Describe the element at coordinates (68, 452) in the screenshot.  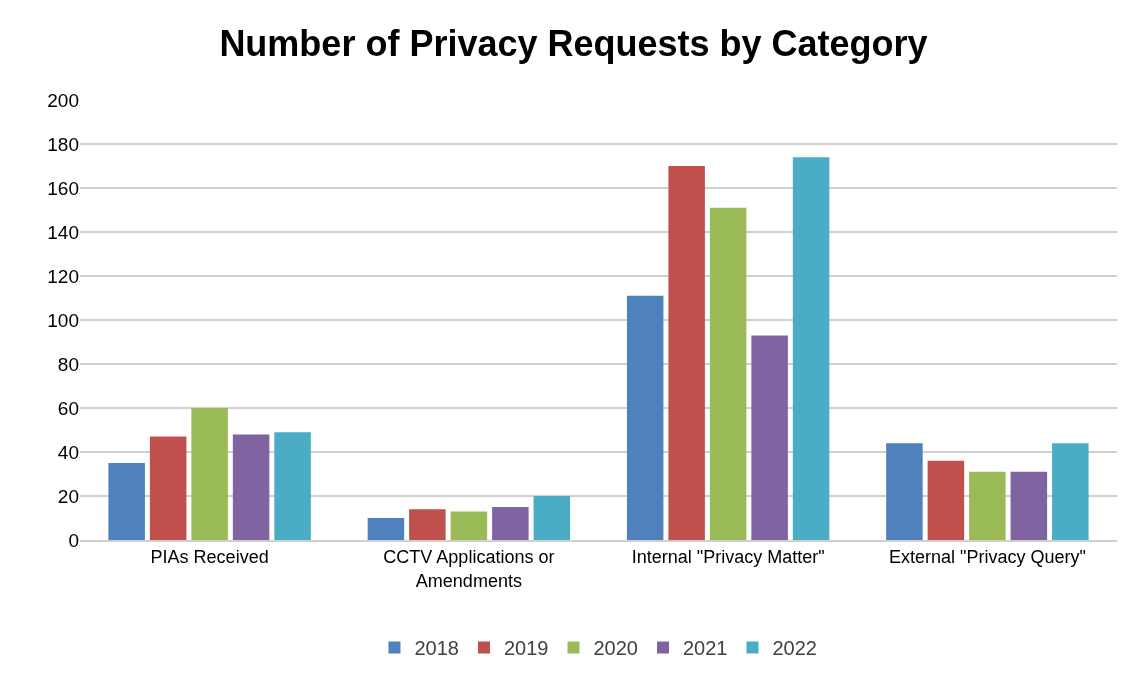
I see `y-tick-label: 40` at that location.